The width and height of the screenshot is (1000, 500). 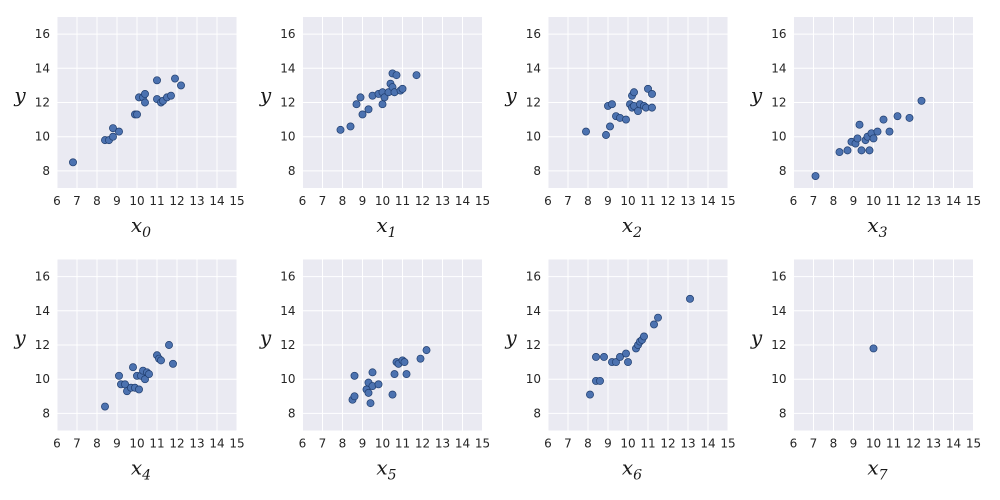 I want to click on x-axis-label-subscript: 4, so click(x=146, y=476).